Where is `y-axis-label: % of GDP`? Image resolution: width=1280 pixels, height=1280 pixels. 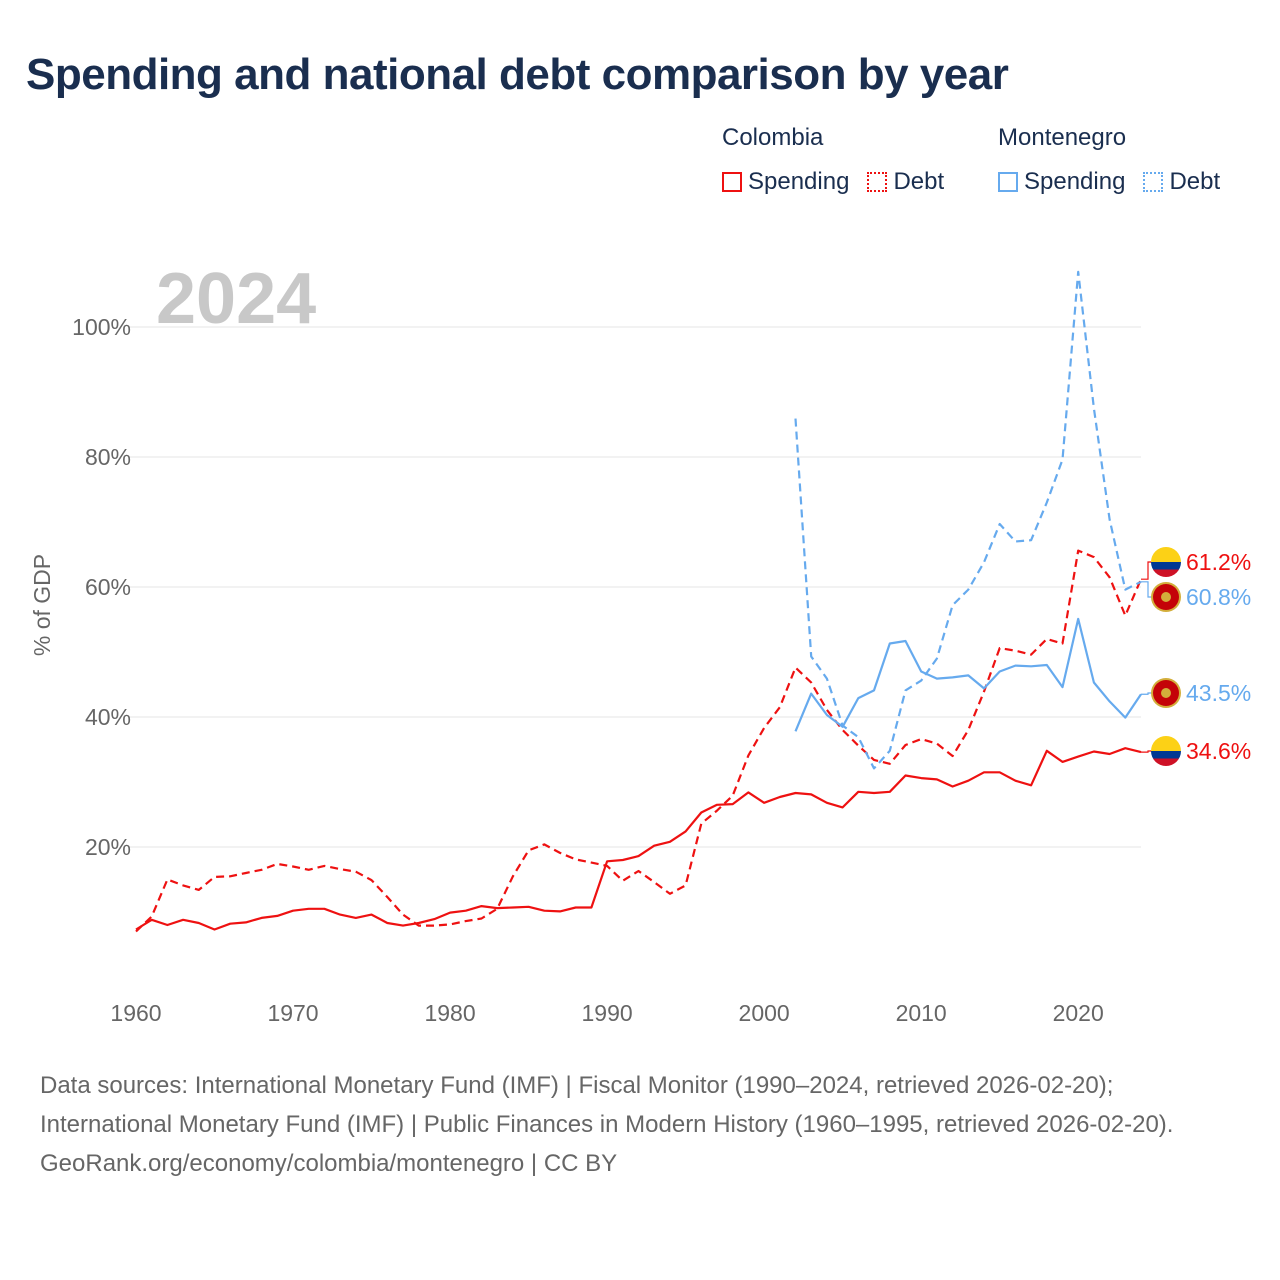
y-axis-label: % of GDP is located at coordinates (42, 605).